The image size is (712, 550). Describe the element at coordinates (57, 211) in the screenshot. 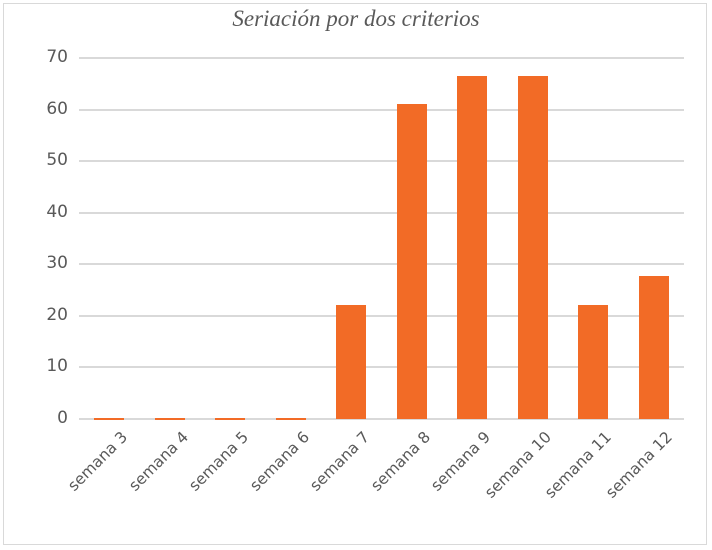

I see `y-tick-label: 40` at that location.